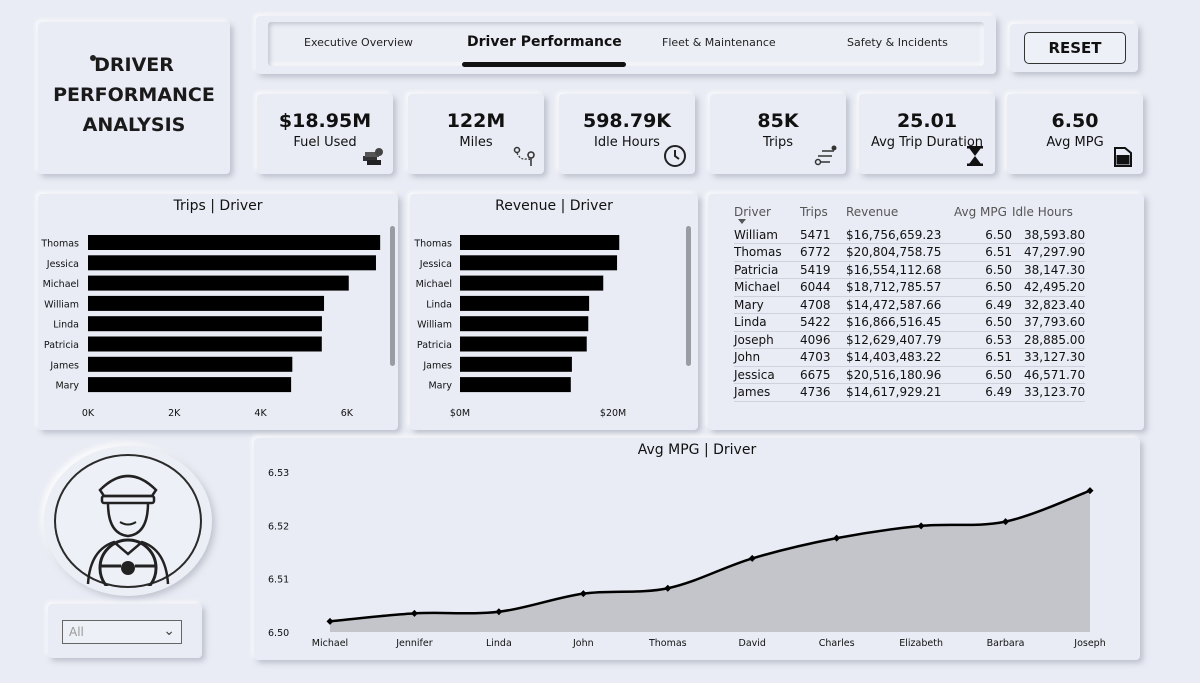 This screenshot has height=683, width=1200. What do you see at coordinates (128, 536) in the screenshot?
I see `driver-avatar-icon` at bounding box center [128, 536].